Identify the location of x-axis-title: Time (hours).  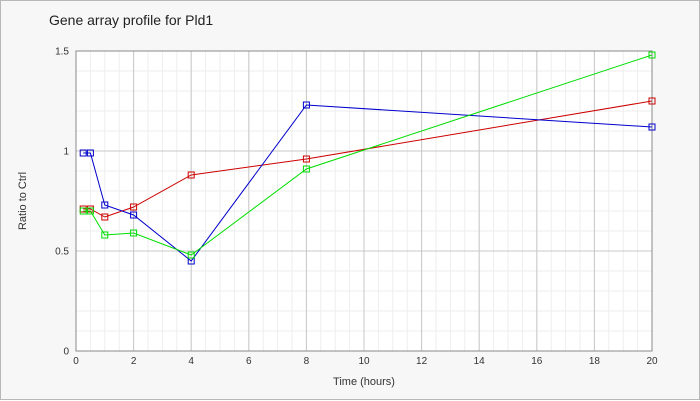
(364, 382).